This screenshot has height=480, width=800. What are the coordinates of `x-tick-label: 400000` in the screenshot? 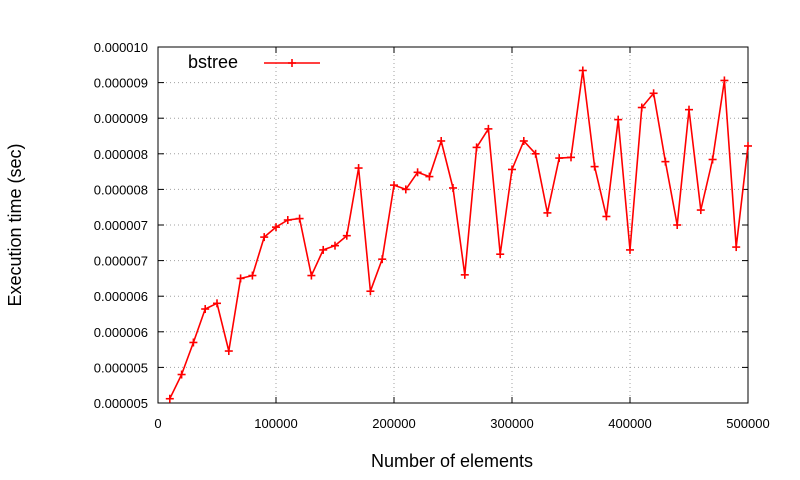 It's located at (629, 423).